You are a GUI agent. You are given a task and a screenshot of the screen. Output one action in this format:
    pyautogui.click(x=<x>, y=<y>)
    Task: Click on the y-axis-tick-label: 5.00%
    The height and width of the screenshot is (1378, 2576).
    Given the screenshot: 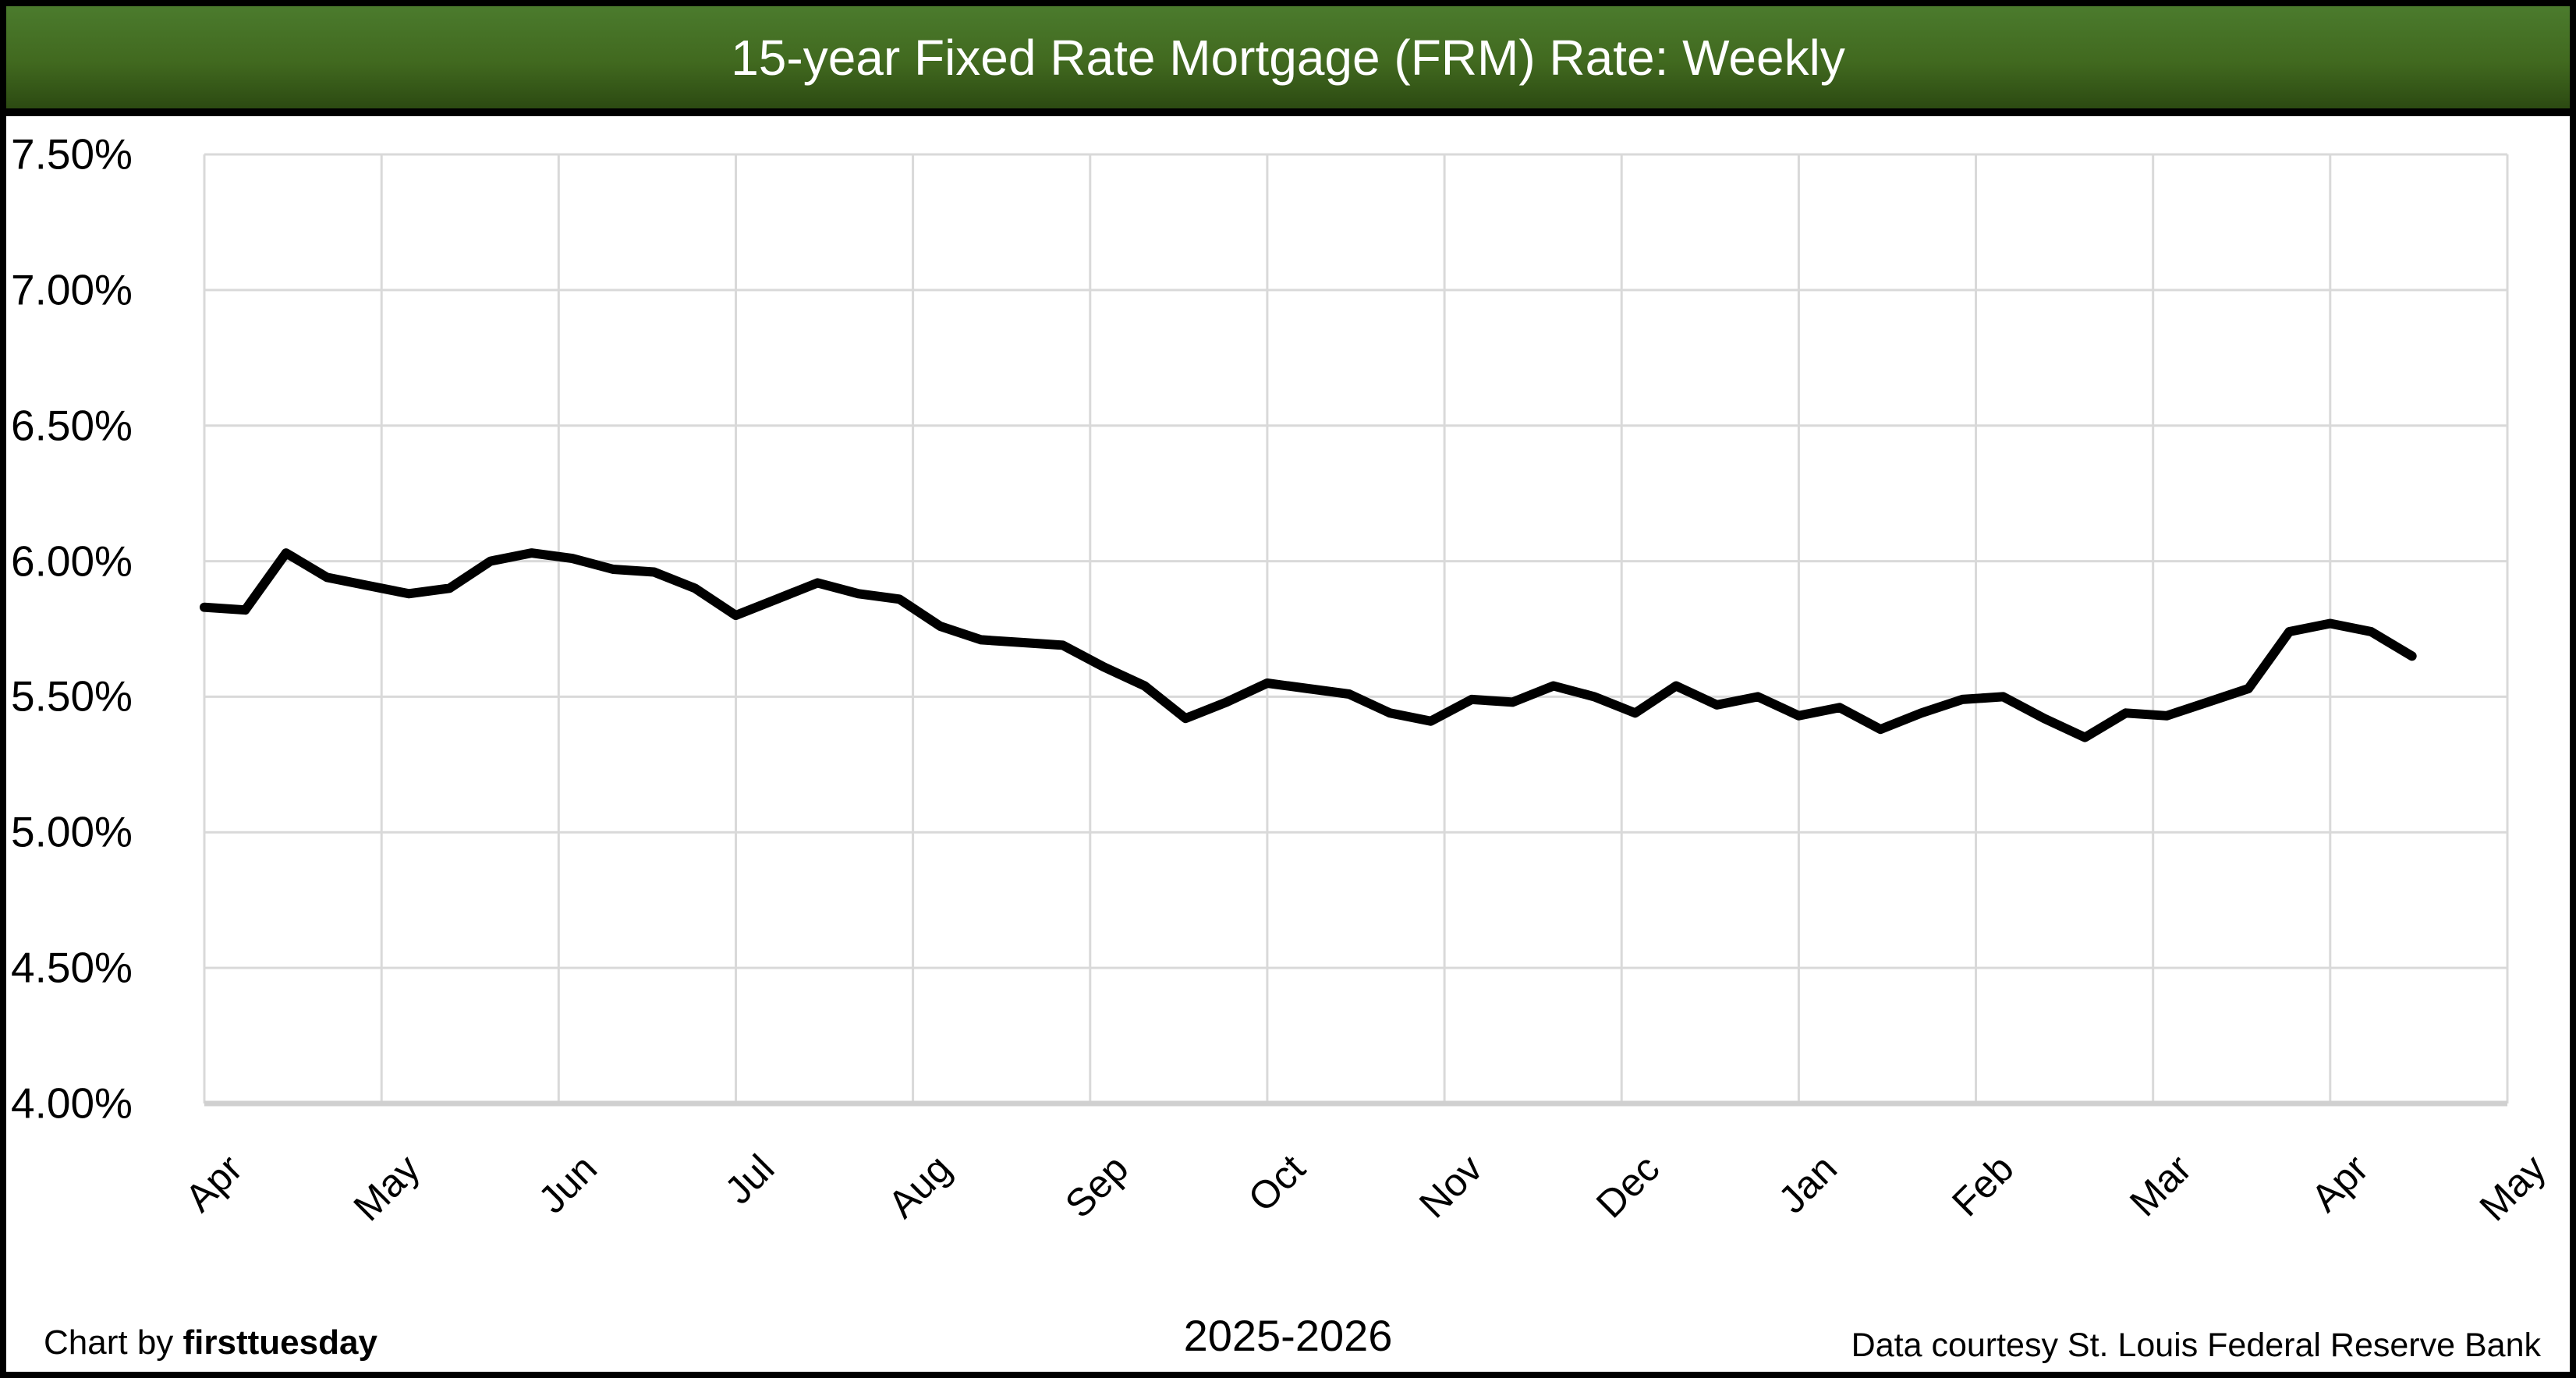 What is the action you would take?
    pyautogui.click(x=72, y=832)
    